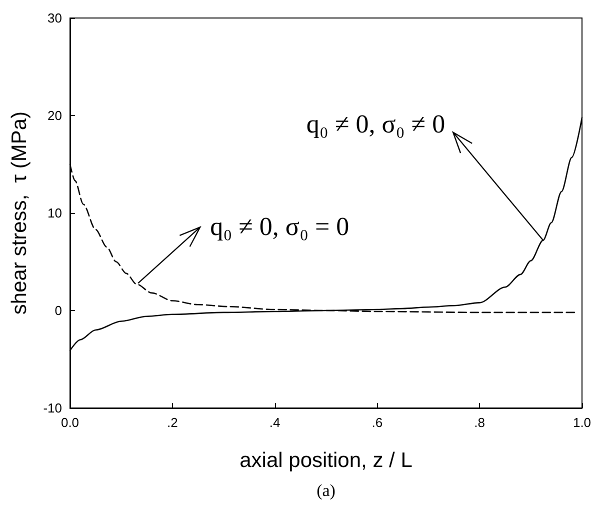  Describe the element at coordinates (70, 422) in the screenshot. I see `x-tick-label: 0.0` at that location.